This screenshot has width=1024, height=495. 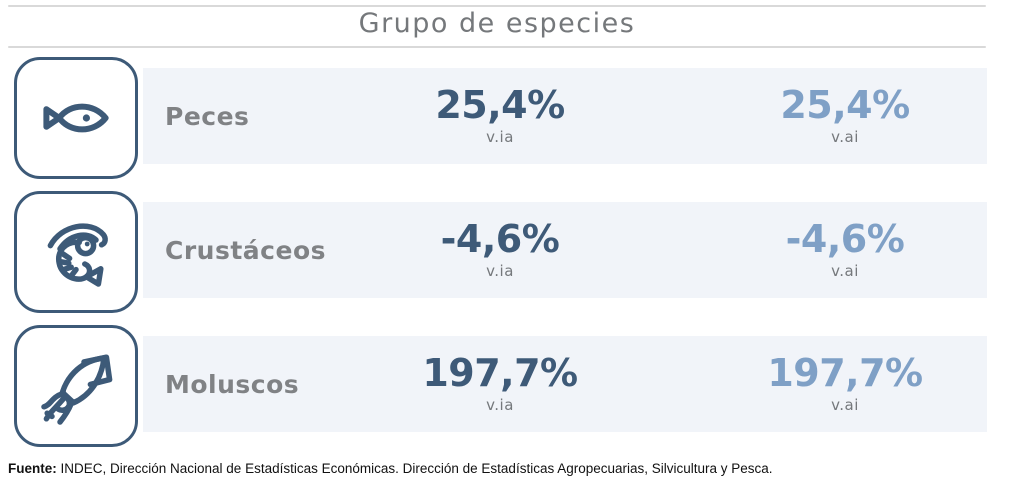 I want to click on title-divider, so click(x=497, y=47).